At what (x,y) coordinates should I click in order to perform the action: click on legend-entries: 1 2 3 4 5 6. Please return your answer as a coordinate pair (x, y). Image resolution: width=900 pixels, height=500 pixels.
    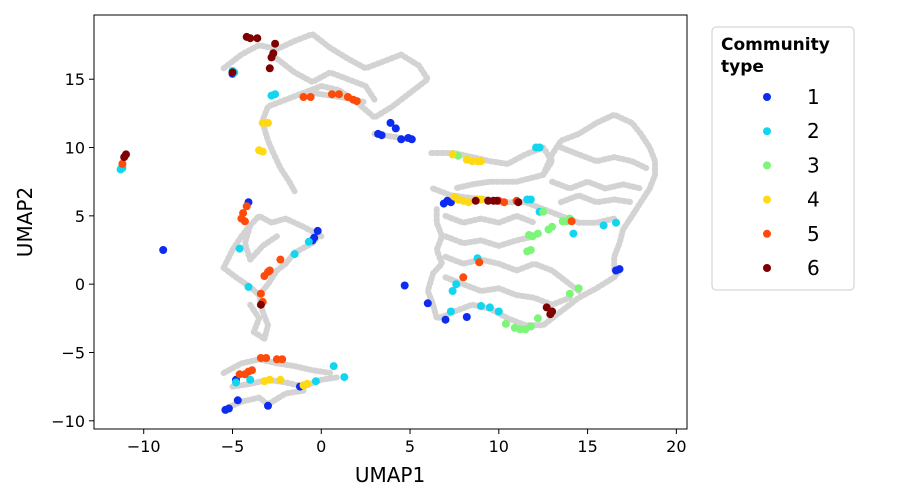
    Looking at the image, I should click on (791, 182).